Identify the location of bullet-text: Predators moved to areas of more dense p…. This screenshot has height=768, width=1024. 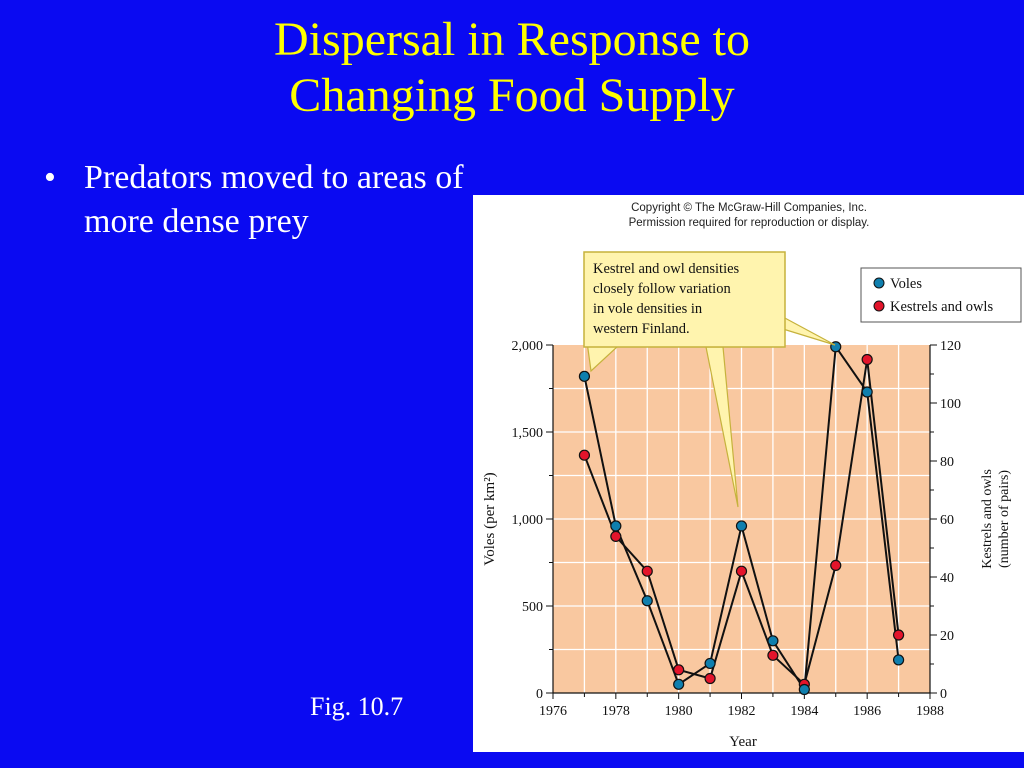
(274, 199).